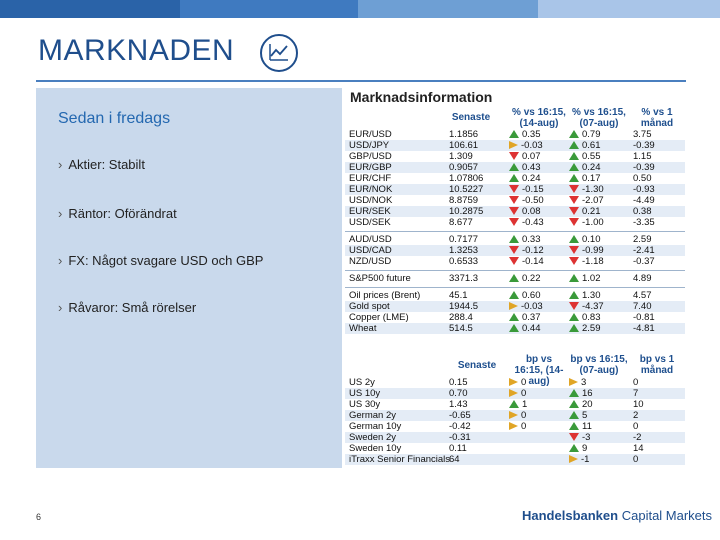 The height and width of the screenshot is (540, 720). I want to click on col-header-month: % vs 1 månad, so click(657, 118).